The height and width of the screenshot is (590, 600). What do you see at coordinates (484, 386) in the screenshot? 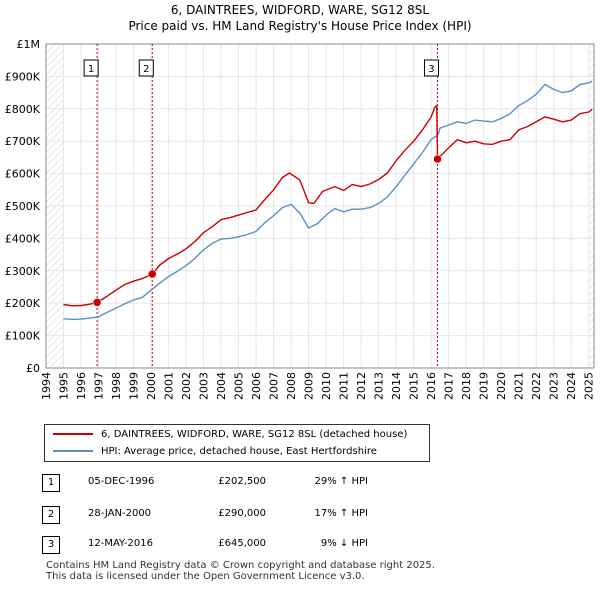
I see `x-tick-label: 2019` at bounding box center [484, 386].